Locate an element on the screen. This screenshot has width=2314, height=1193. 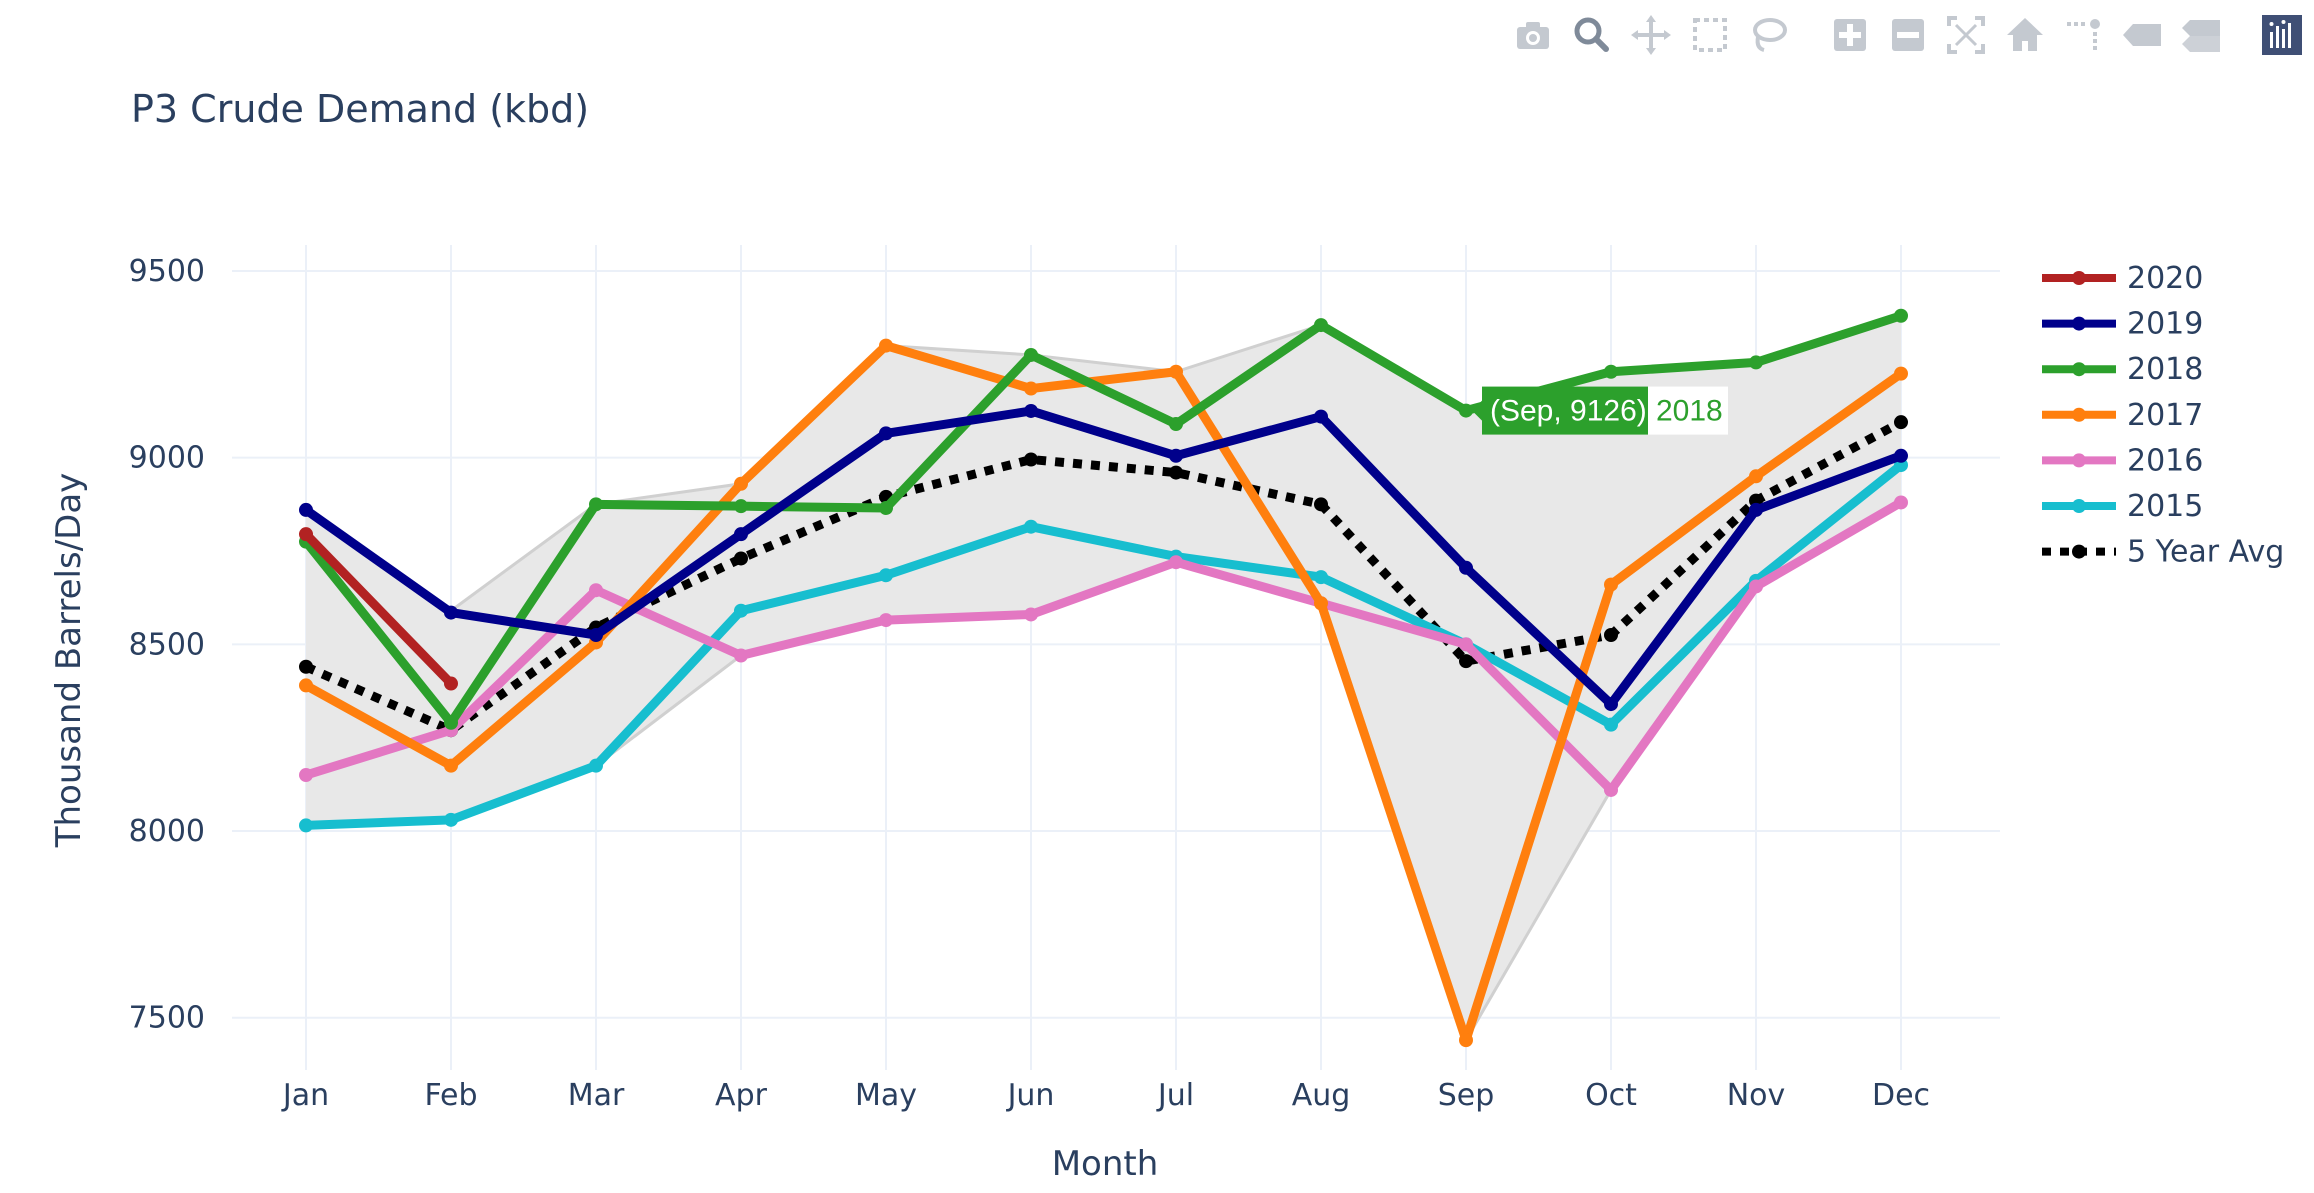
legend-item-2019: 2019 is located at coordinates (2122, 324).